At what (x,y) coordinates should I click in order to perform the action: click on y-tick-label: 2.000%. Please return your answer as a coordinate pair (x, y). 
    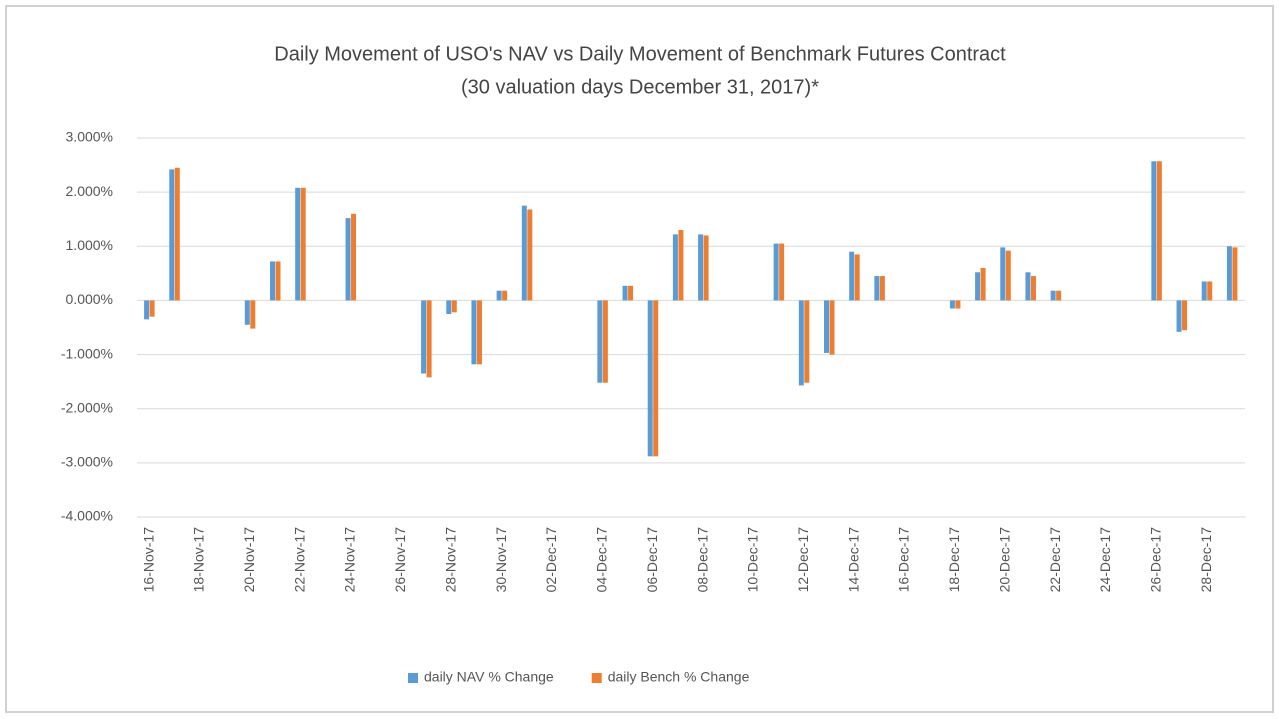
    Looking at the image, I should click on (89, 191).